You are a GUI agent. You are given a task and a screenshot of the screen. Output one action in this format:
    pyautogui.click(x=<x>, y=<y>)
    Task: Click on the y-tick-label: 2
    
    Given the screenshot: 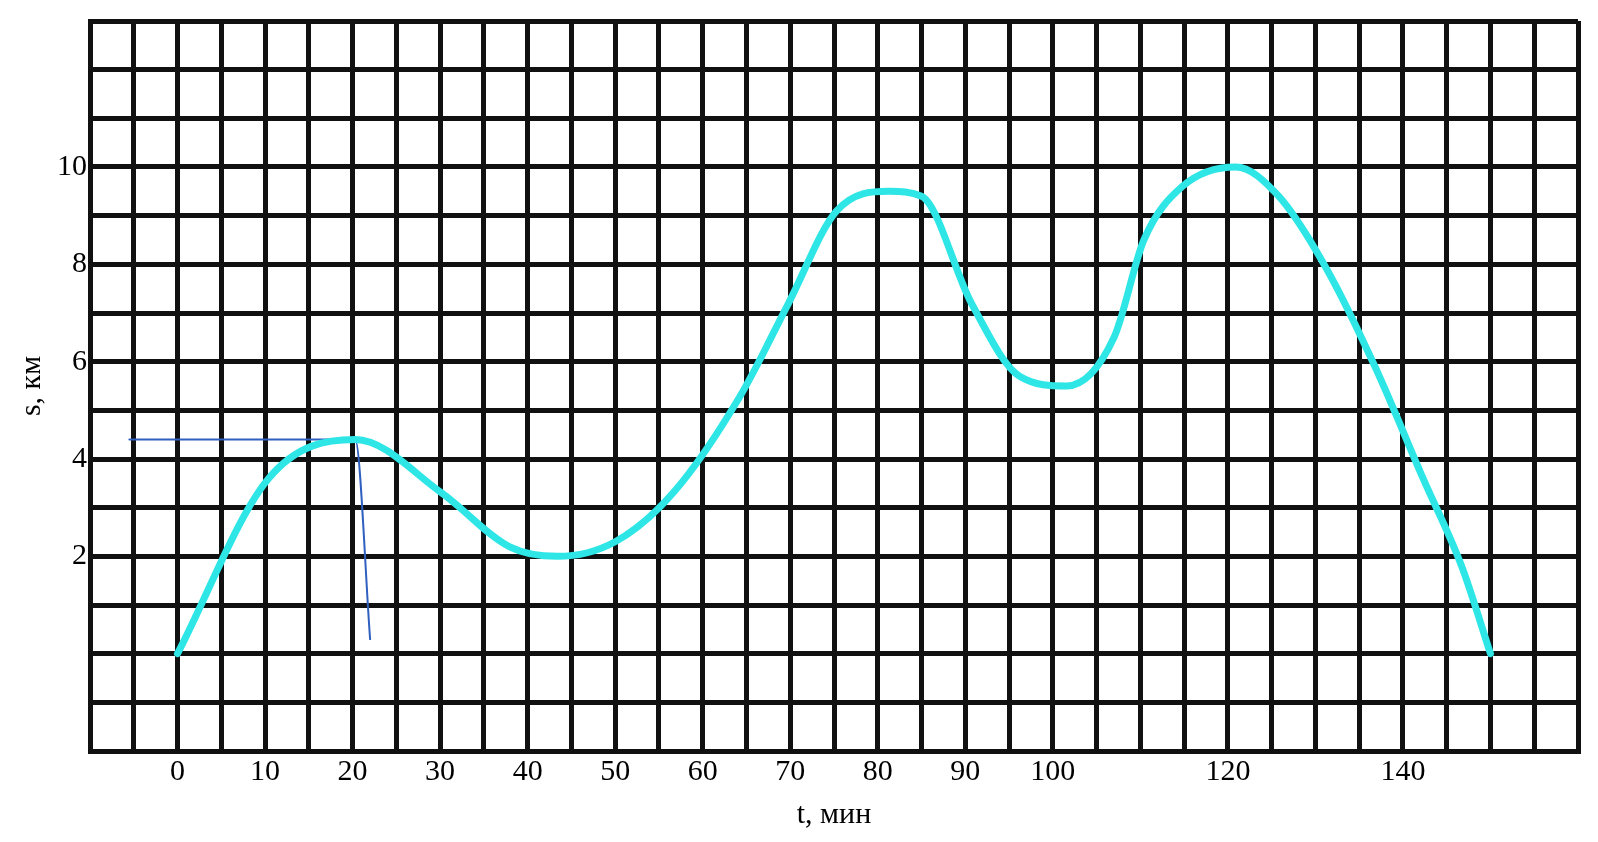 What is the action you would take?
    pyautogui.click(x=79, y=554)
    